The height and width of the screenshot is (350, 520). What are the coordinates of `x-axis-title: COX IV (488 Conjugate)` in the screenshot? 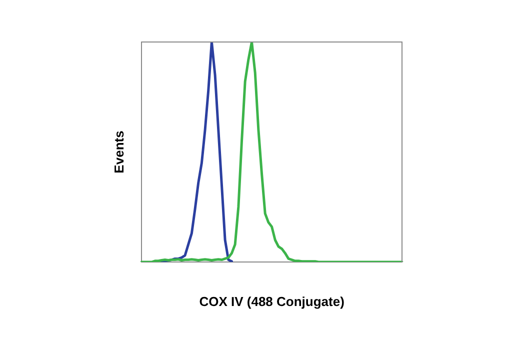 It's located at (271, 301).